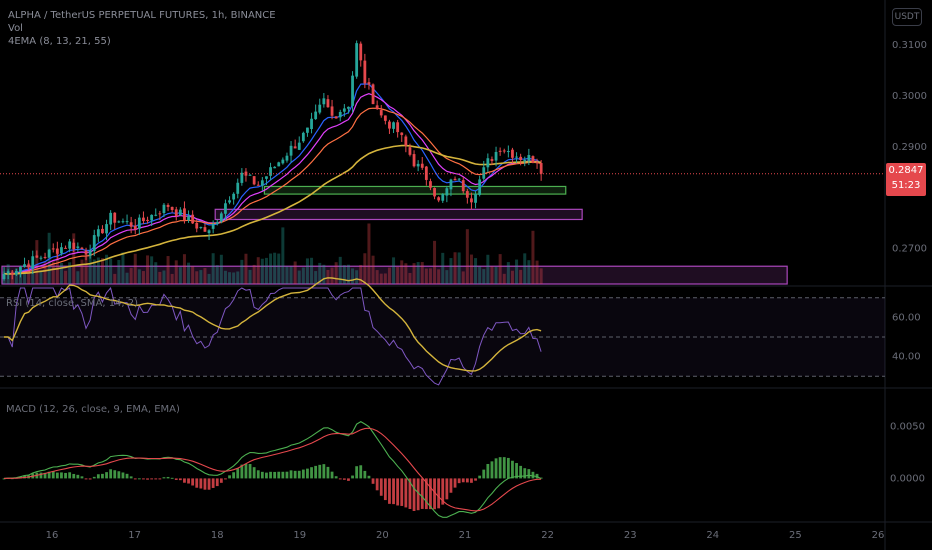  What do you see at coordinates (906, 170) in the screenshot?
I see `last-price-value: 0.2847` at bounding box center [906, 170].